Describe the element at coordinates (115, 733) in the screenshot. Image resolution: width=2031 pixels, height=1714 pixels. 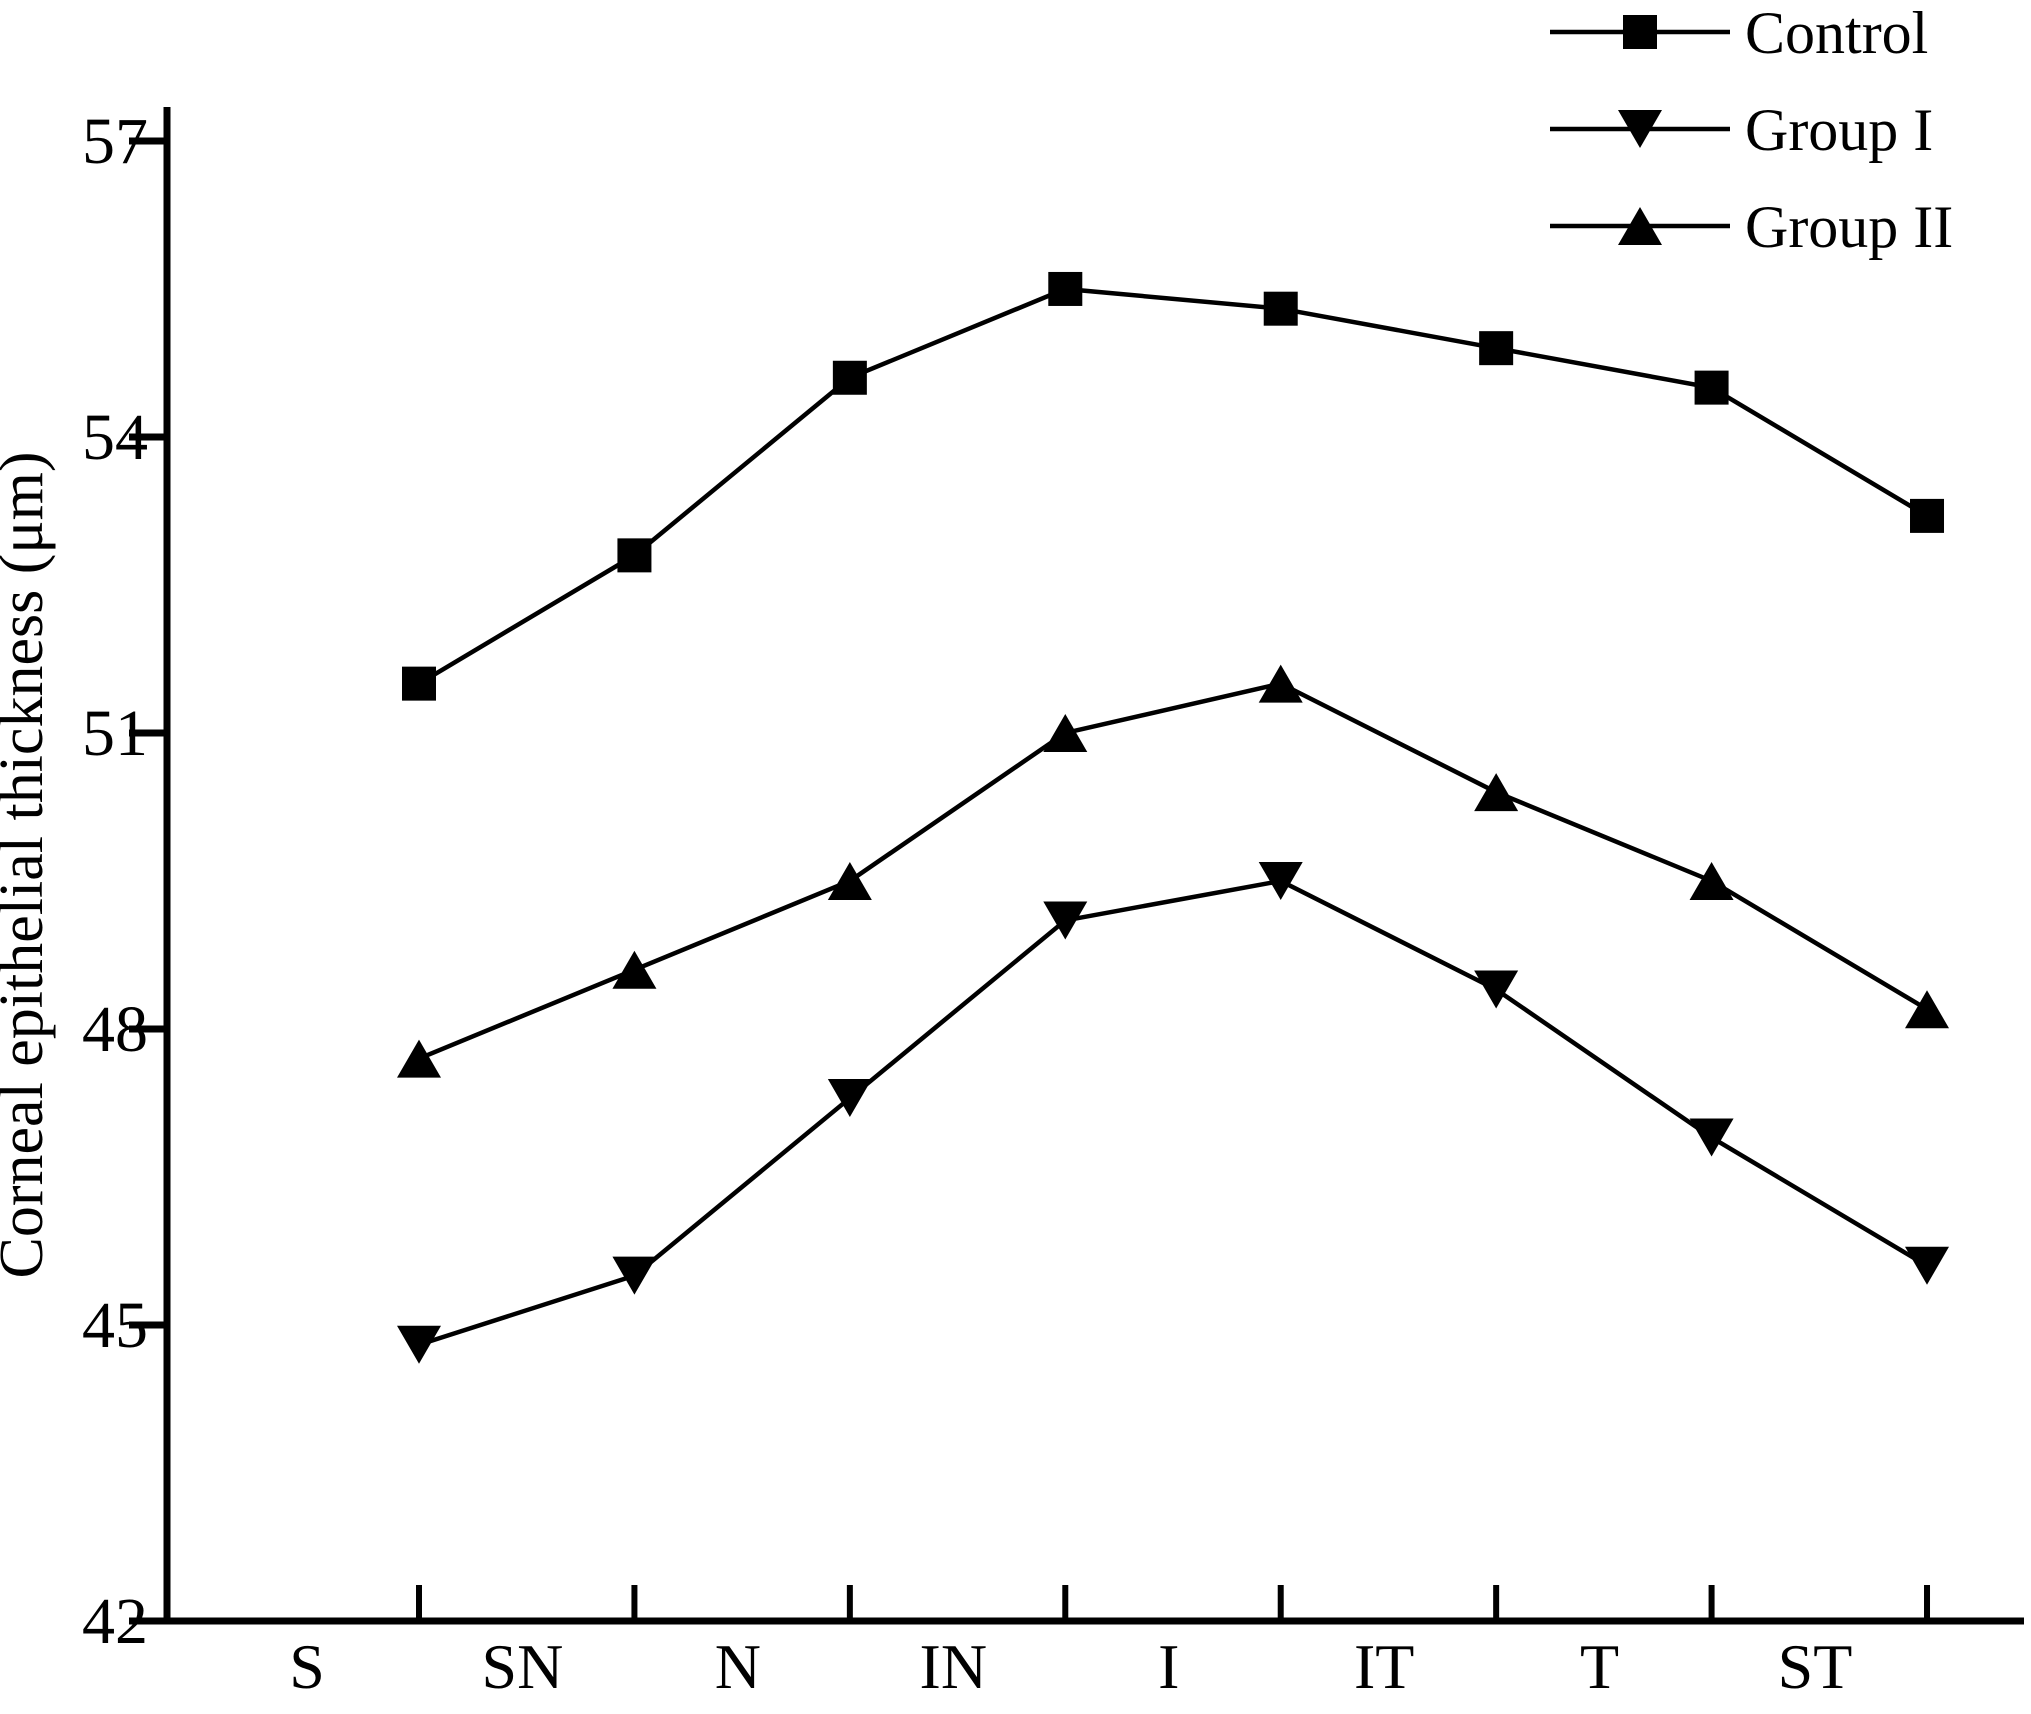
I see `y-tick-label: 51` at that location.